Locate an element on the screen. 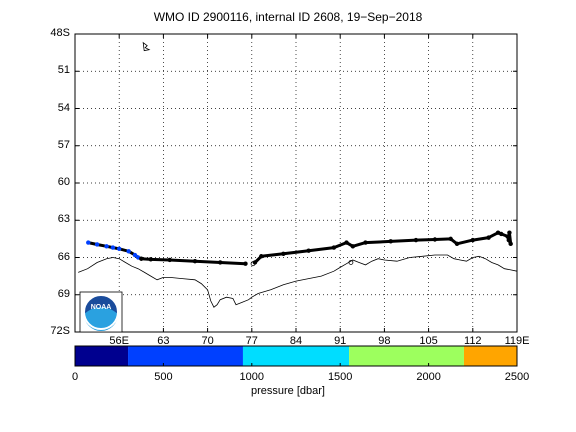 This screenshot has height=432, width=576. noaa-logo-ring is located at coordinates (101, 312).